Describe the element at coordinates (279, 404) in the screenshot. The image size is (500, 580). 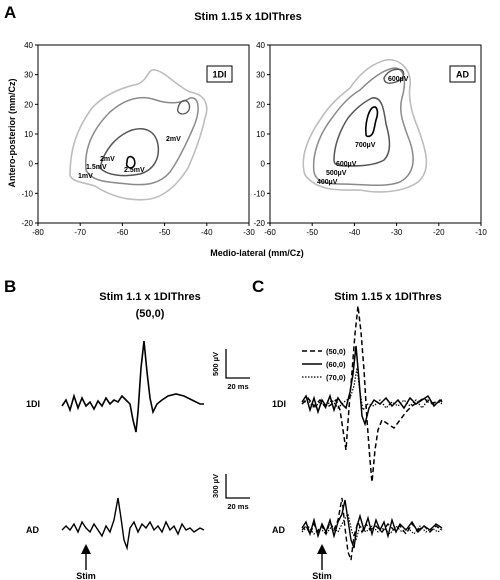
I see `panel-c-row-label-1di: 1DI` at that location.